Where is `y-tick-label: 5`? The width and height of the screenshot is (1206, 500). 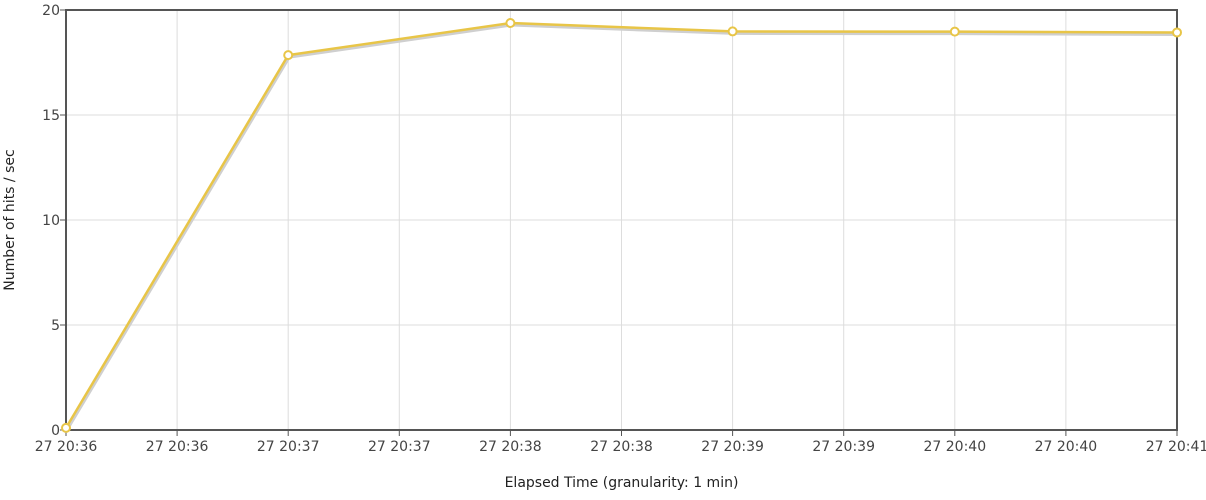 y-tick-label: 5 is located at coordinates (55, 326).